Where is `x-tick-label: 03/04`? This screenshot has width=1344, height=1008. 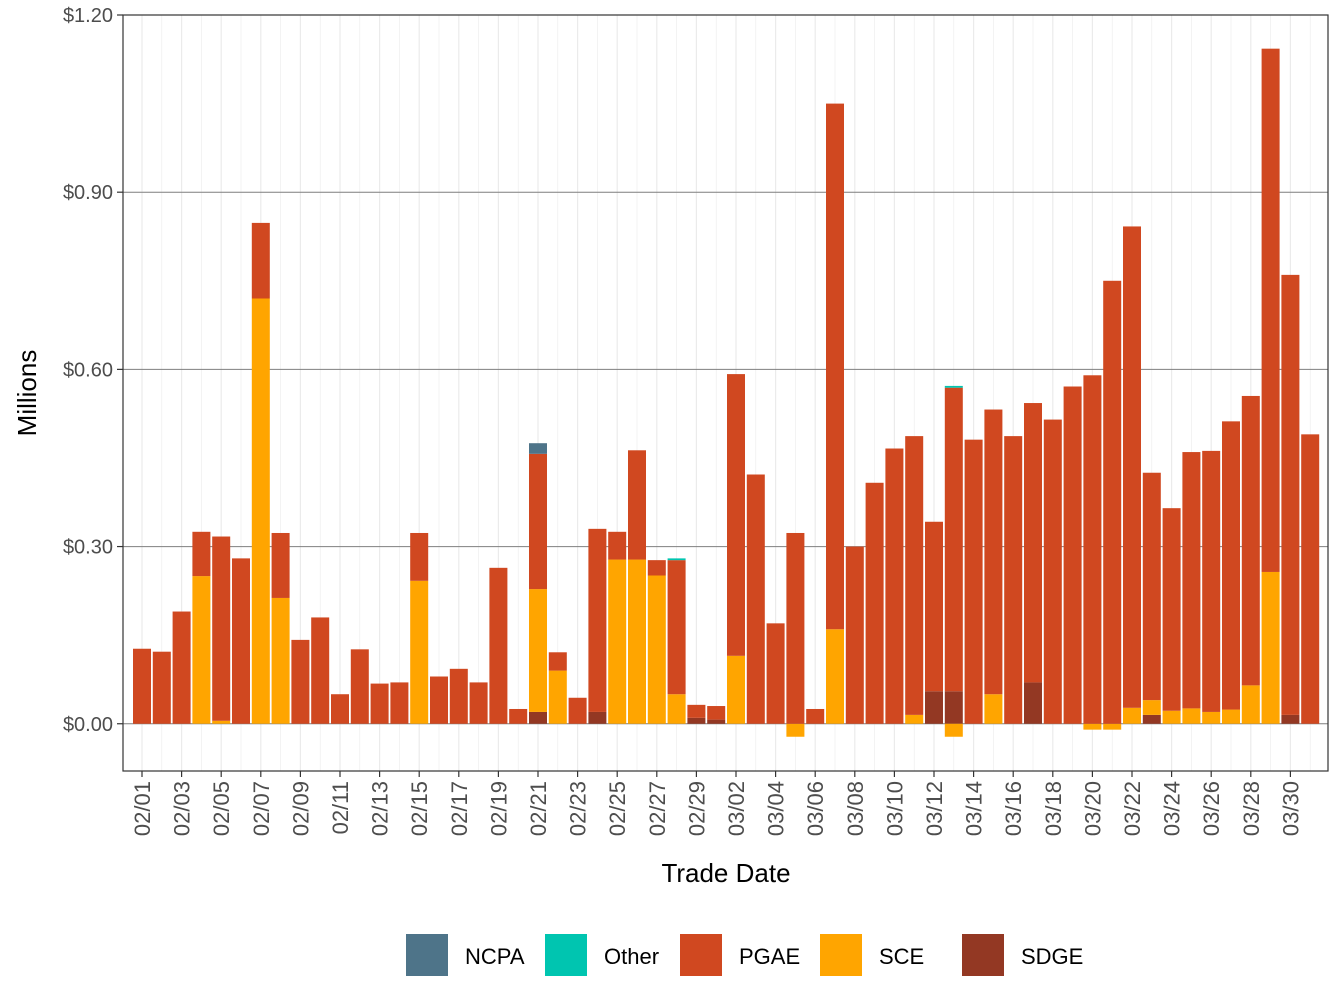 x-tick-label: 03/04 is located at coordinates (776, 808).